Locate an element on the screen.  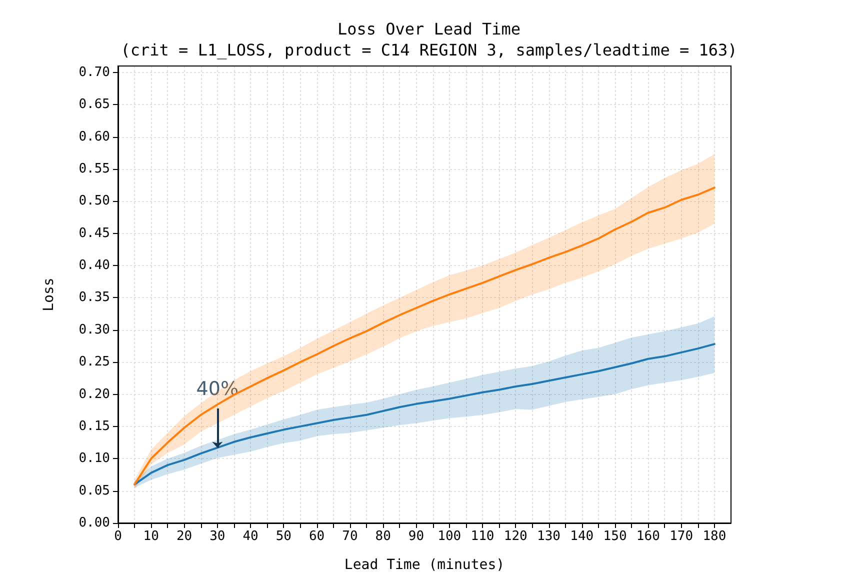
x-tick-label: 160 is located at coordinates (648, 536).